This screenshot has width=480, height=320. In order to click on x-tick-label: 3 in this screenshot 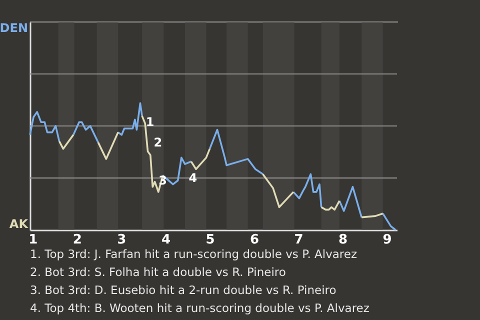, I will do `click(121, 240)`.